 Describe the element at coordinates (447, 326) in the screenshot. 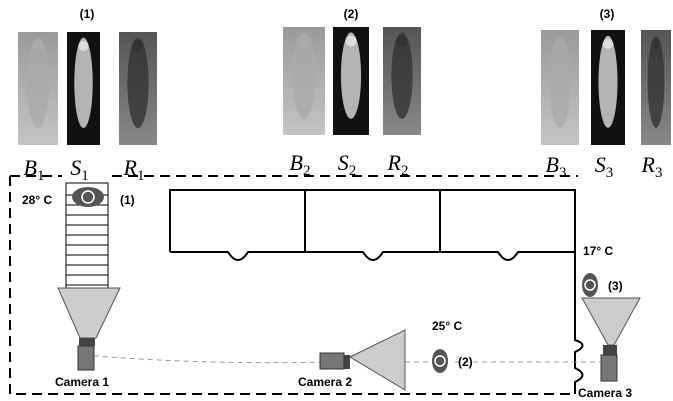

I see `temperature: 25° C` at that location.